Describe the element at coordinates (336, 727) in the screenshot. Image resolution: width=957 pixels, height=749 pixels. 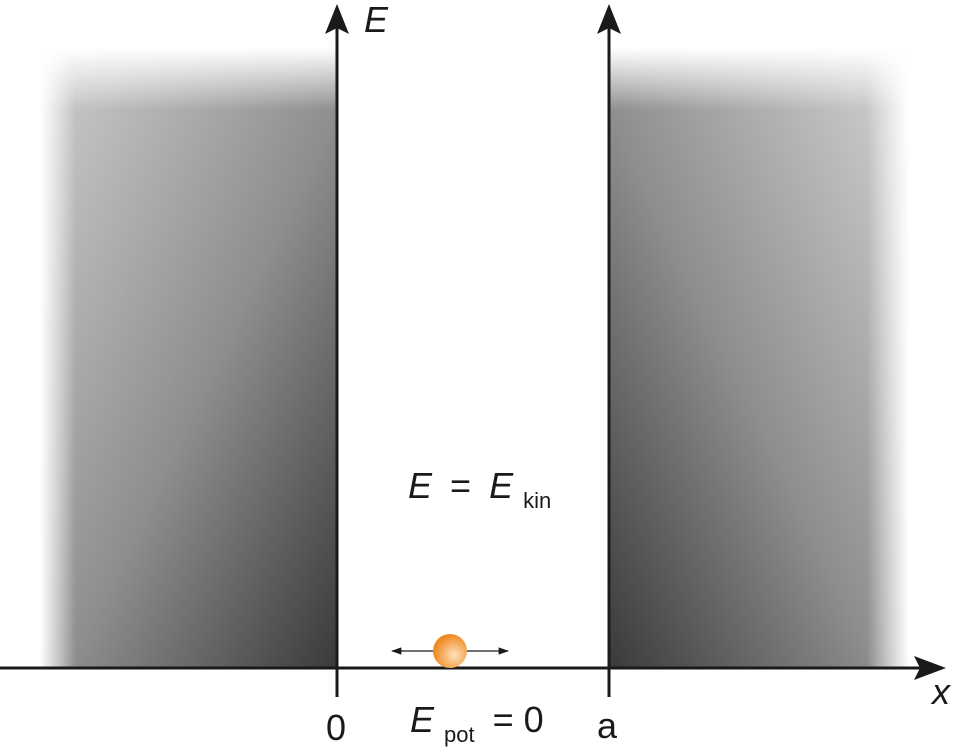
I see `tick-label-zero: 0` at that location.